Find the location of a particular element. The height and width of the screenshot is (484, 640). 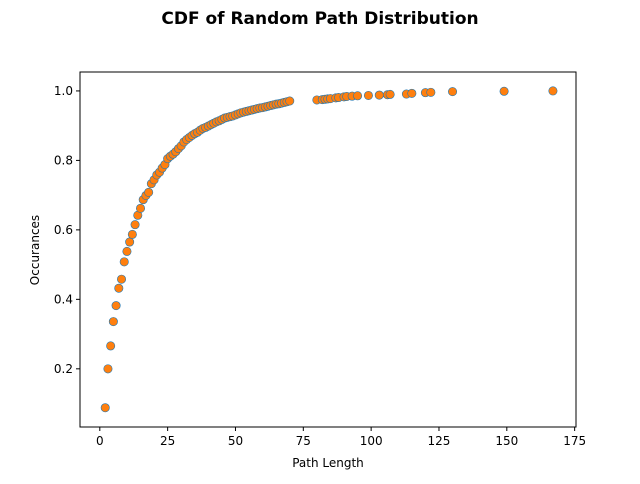

x-axis-ticks: 0 25 50 75 100 125 150 175 is located at coordinates (341, 437).